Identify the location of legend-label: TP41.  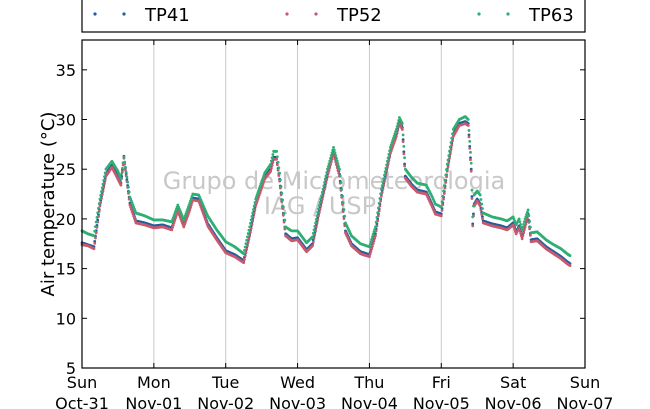
(167, 15).